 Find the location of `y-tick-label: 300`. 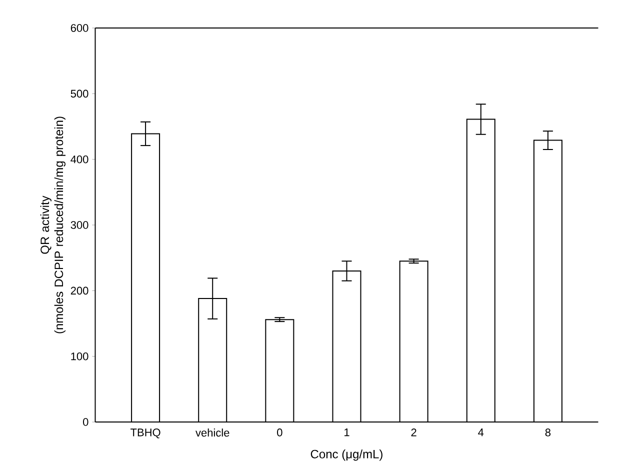

y-tick-label: 300 is located at coordinates (79, 225).